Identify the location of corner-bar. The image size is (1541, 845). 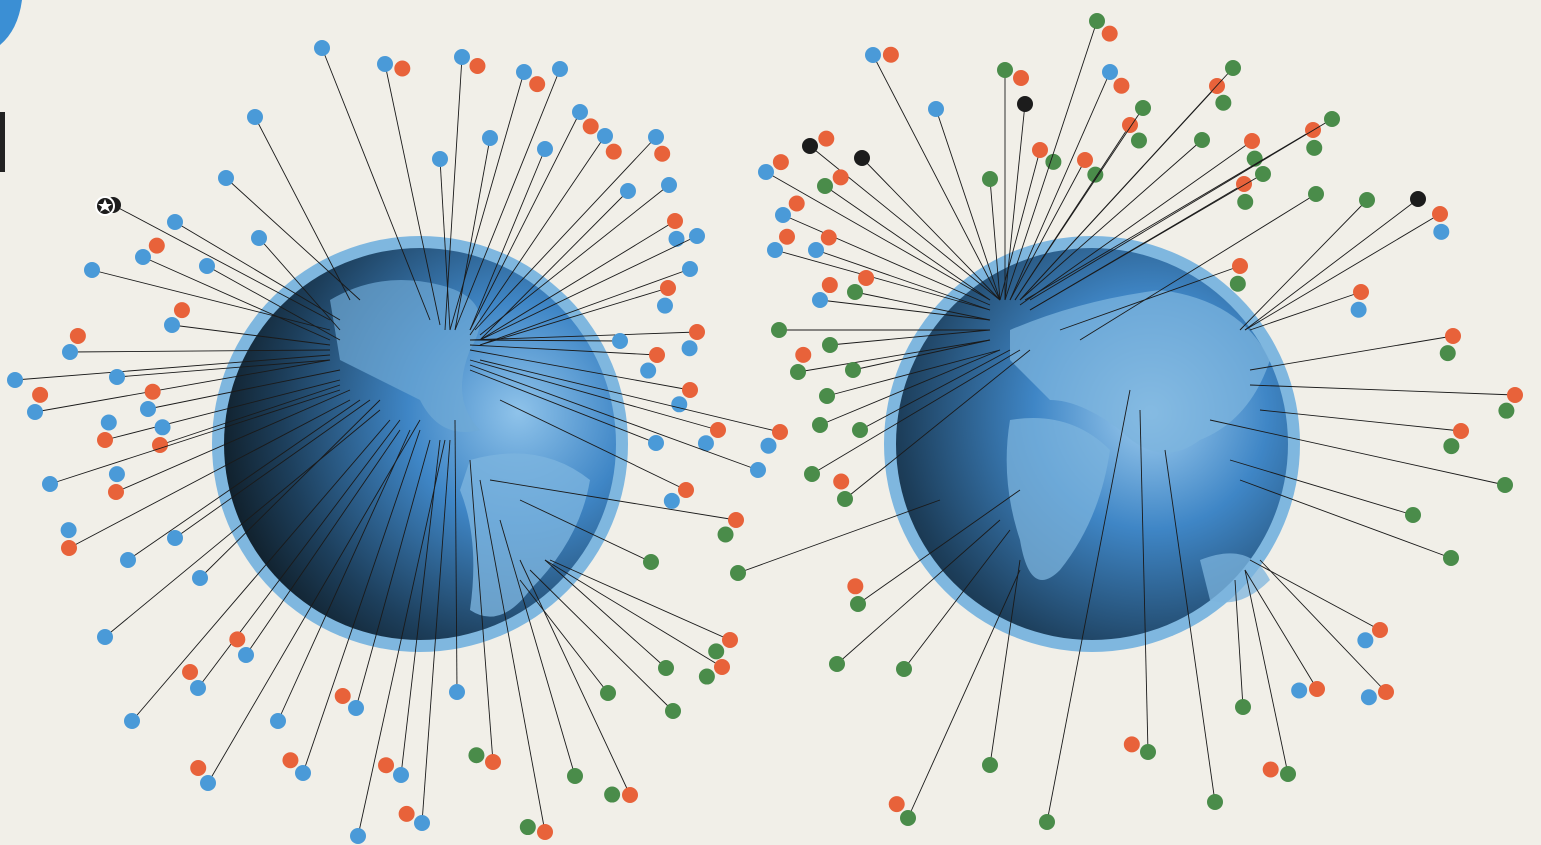
(2, 142).